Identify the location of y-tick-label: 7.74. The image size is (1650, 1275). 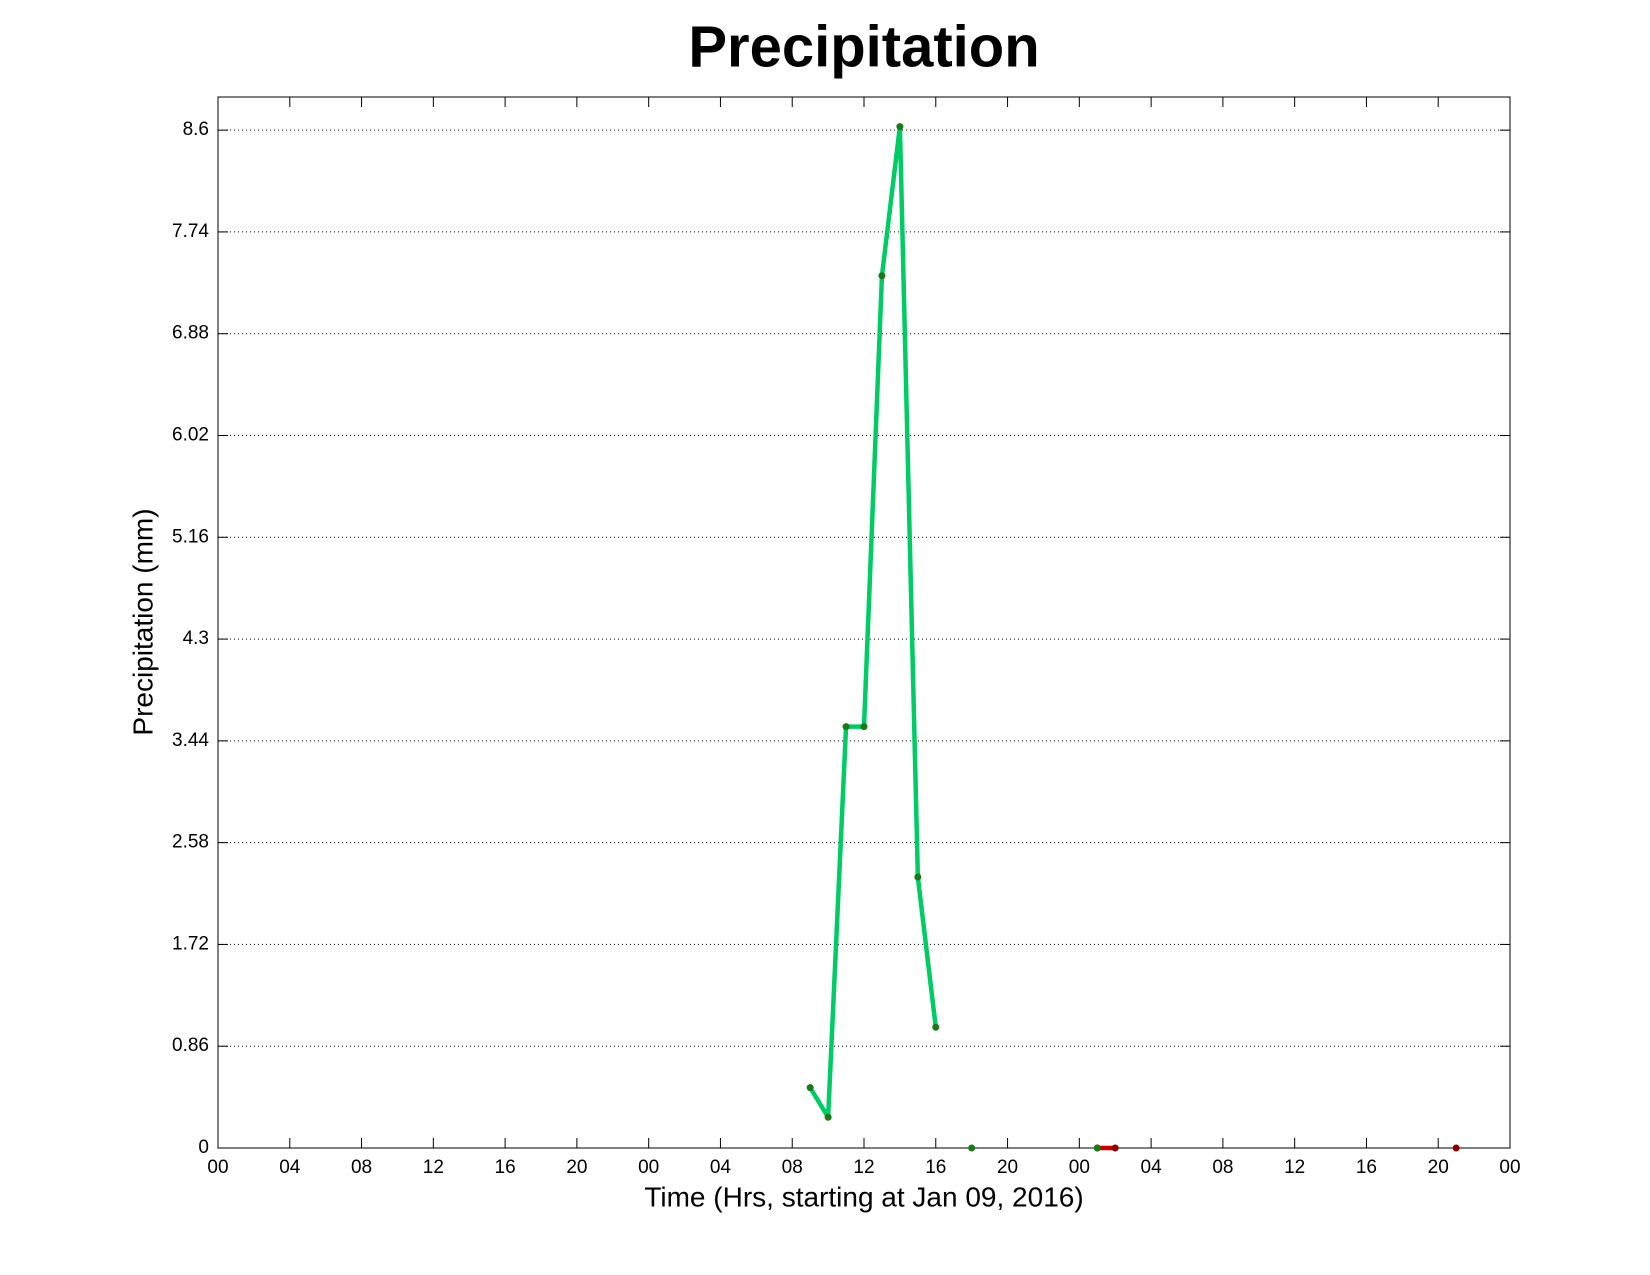
(190, 231).